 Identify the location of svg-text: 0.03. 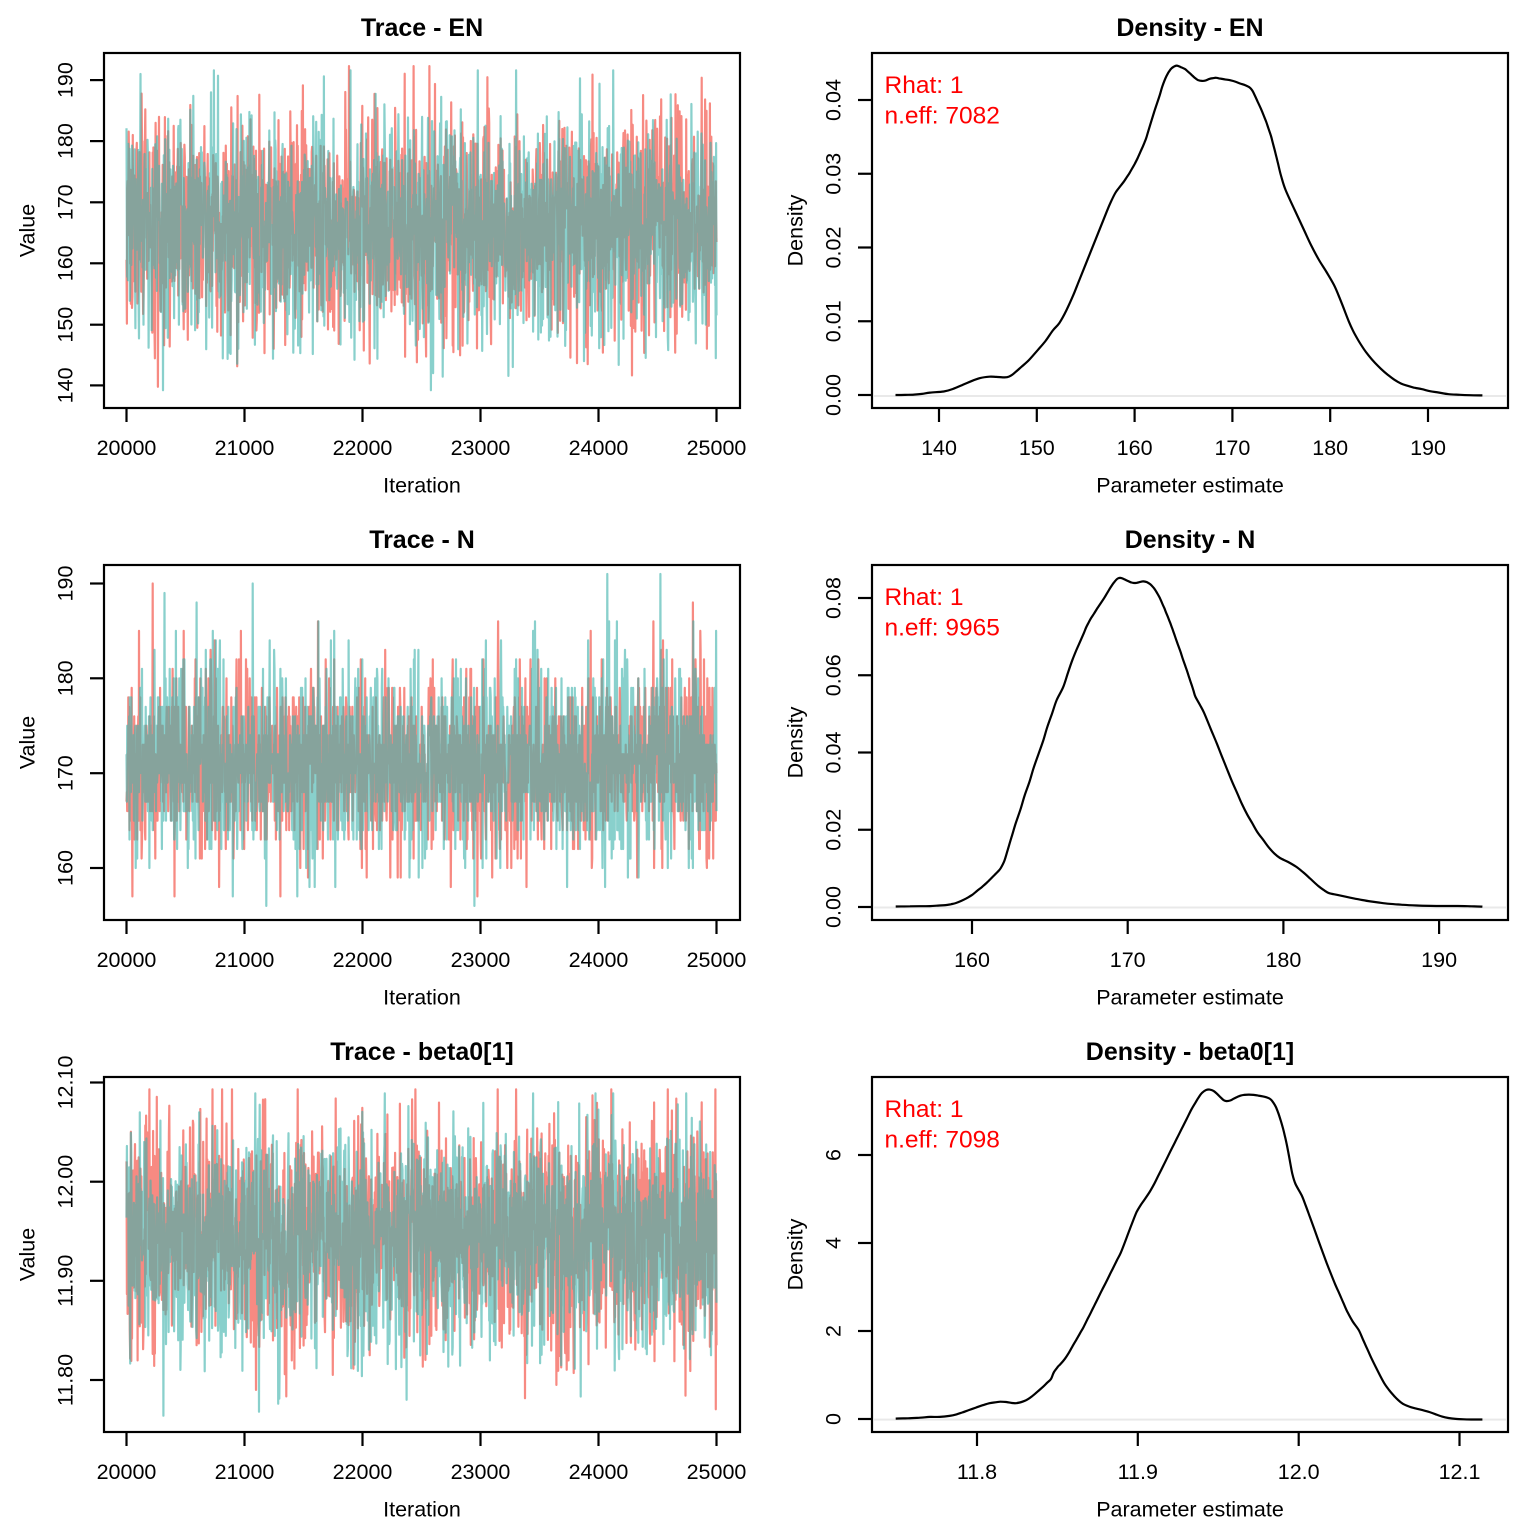
(834, 174).